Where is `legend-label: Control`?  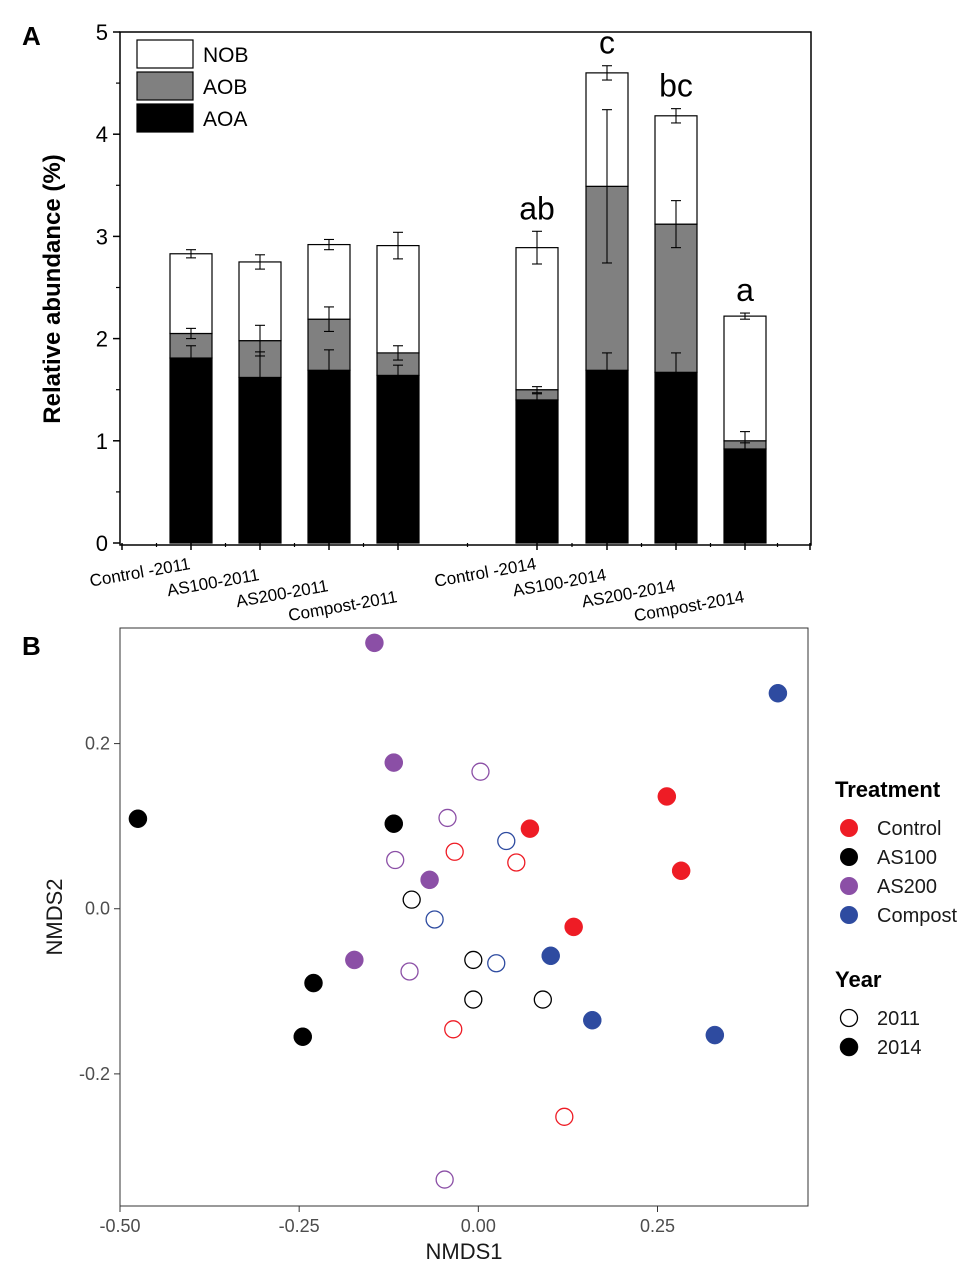
legend-label: Control is located at coordinates (909, 829).